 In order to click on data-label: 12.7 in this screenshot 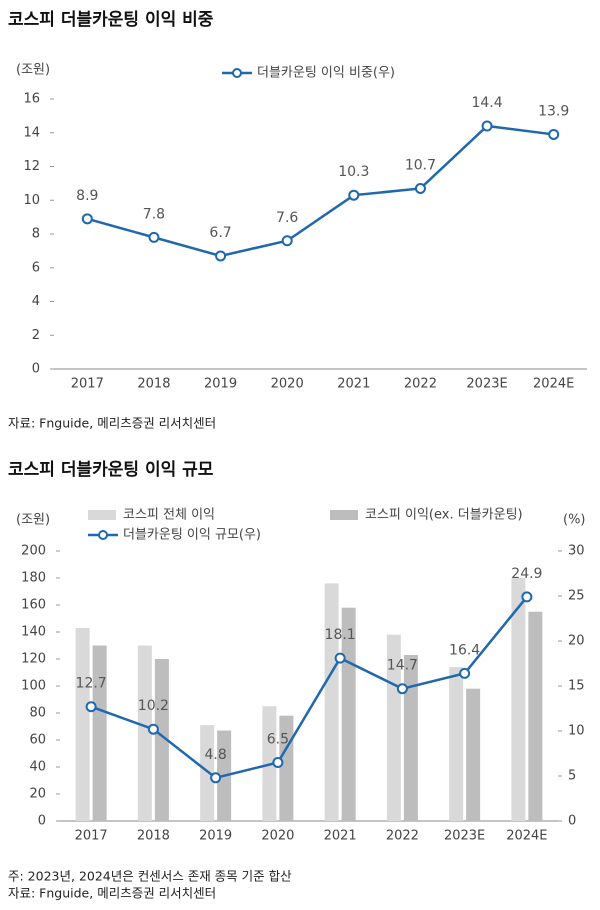, I will do `click(91, 684)`.